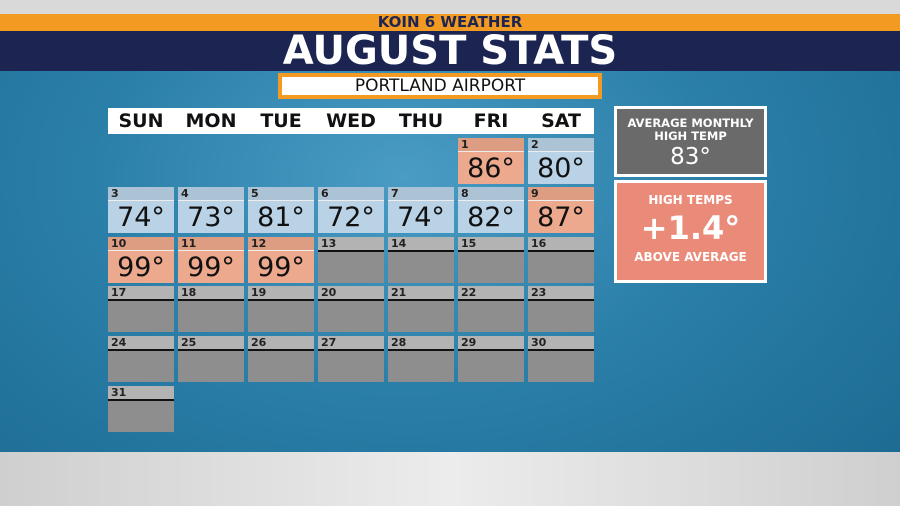  I want to click on day-cell: 29, so click(491, 359).